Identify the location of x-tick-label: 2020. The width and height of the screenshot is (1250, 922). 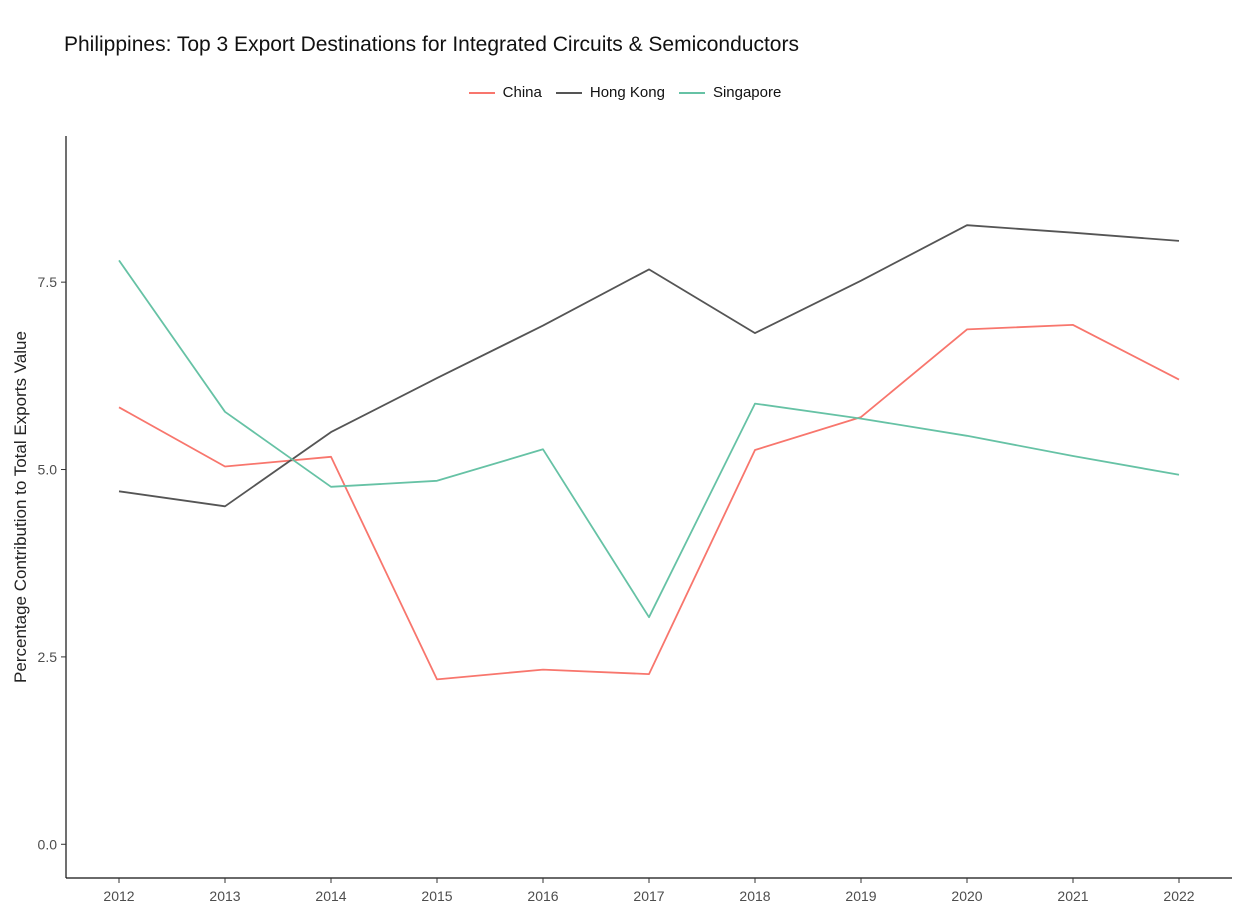
(966, 896).